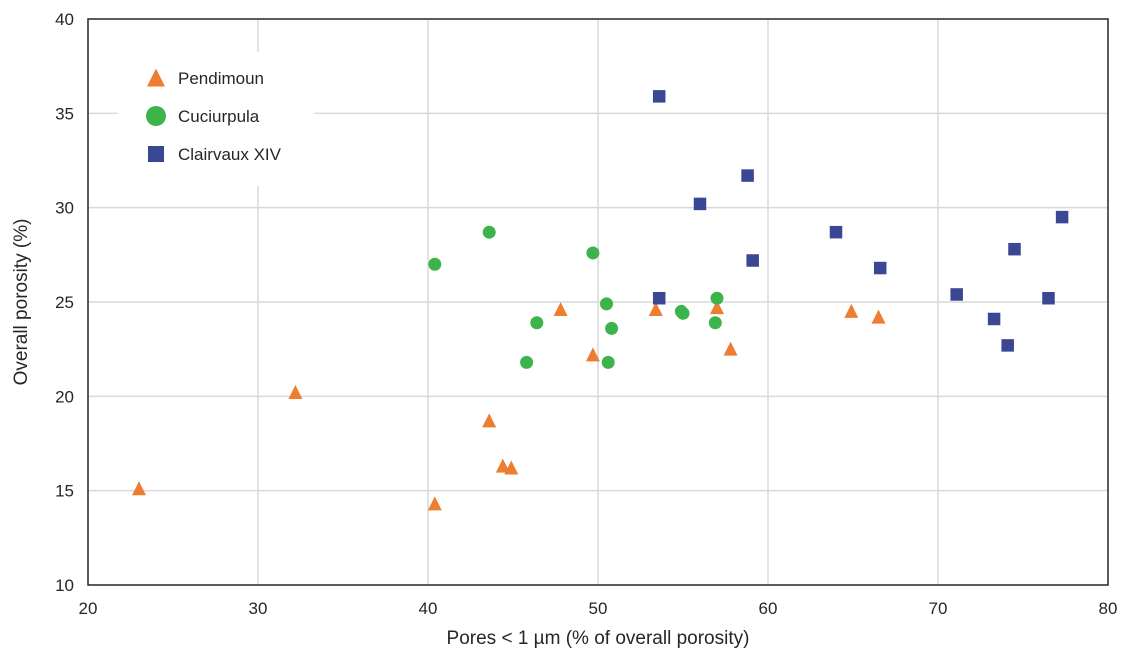 The height and width of the screenshot is (659, 1126). I want to click on y-tick-label: 20, so click(64, 396).